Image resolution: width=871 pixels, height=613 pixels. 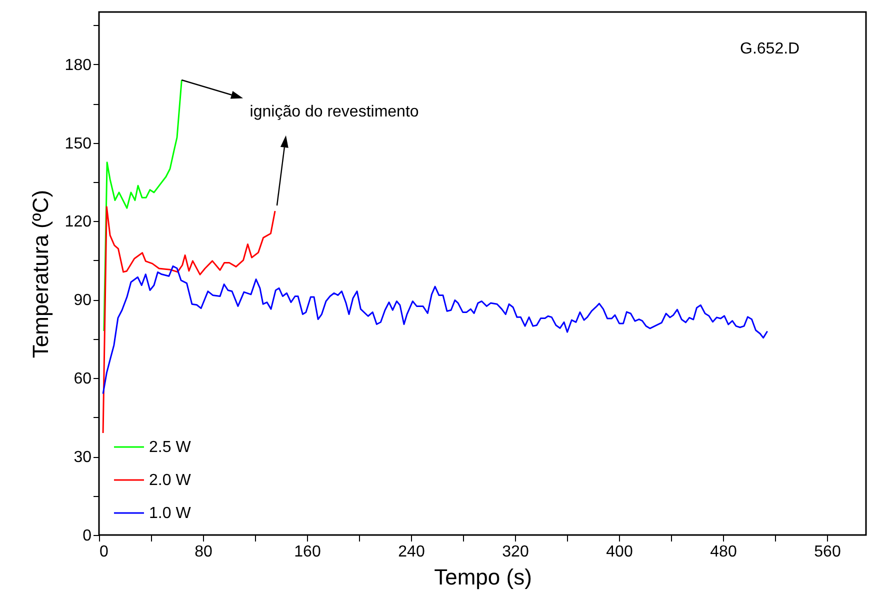 What do you see at coordinates (723, 552) in the screenshot?
I see `x-tick-label: 480` at bounding box center [723, 552].